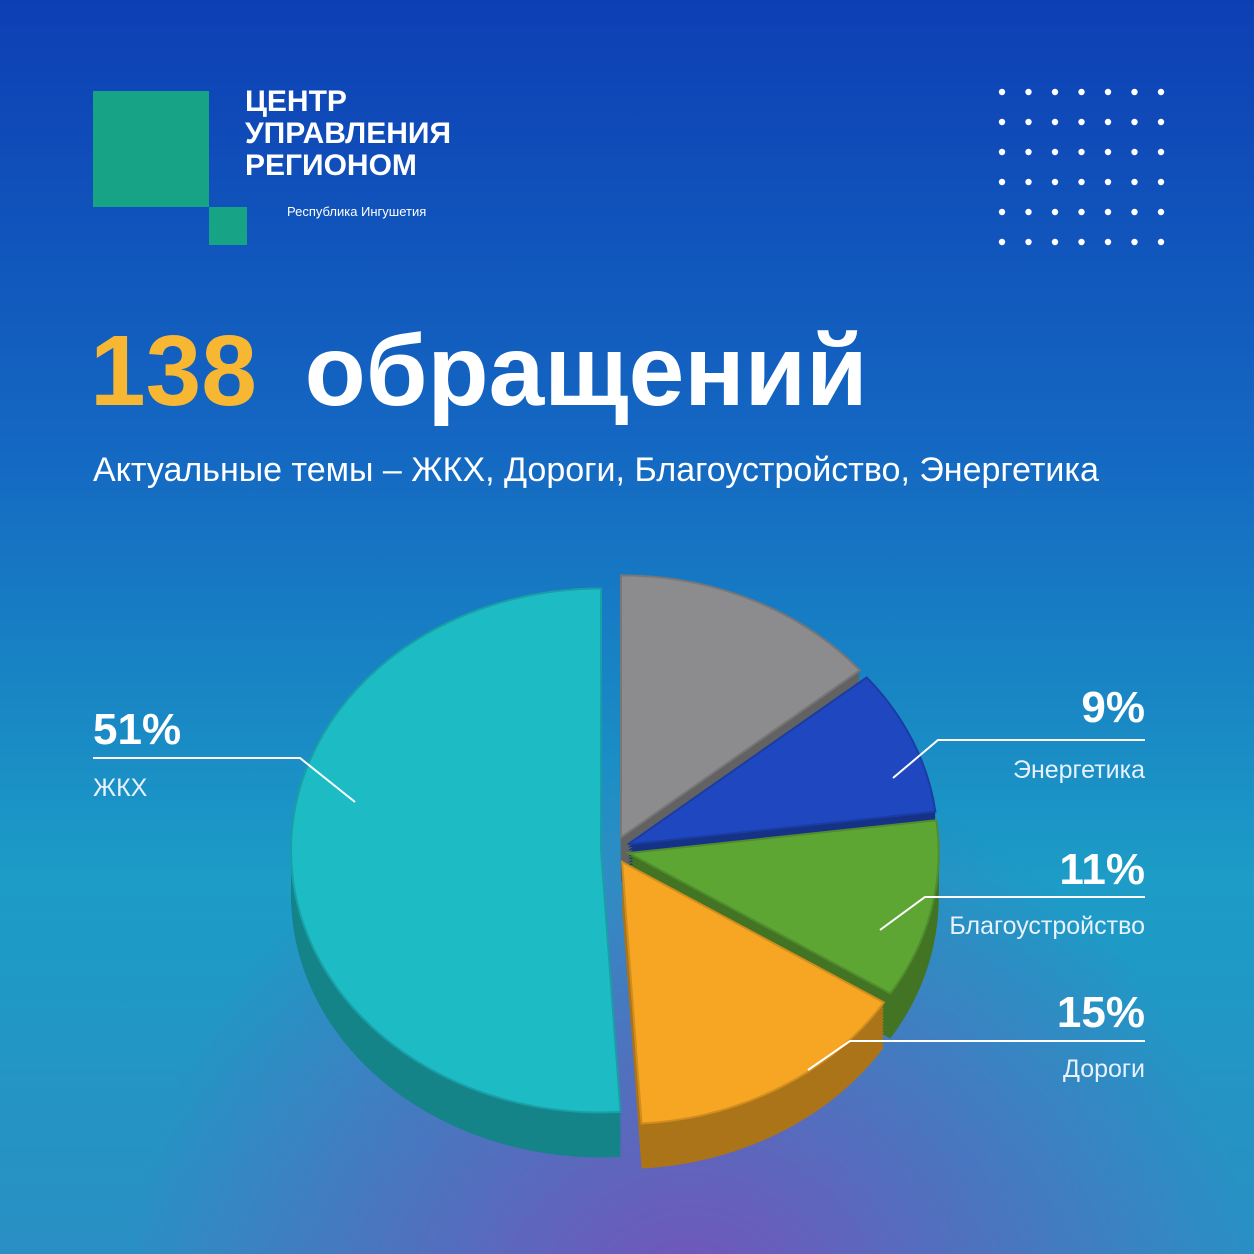 The image size is (1254, 1254). I want to click on dot-grid, so click(1081, 167).